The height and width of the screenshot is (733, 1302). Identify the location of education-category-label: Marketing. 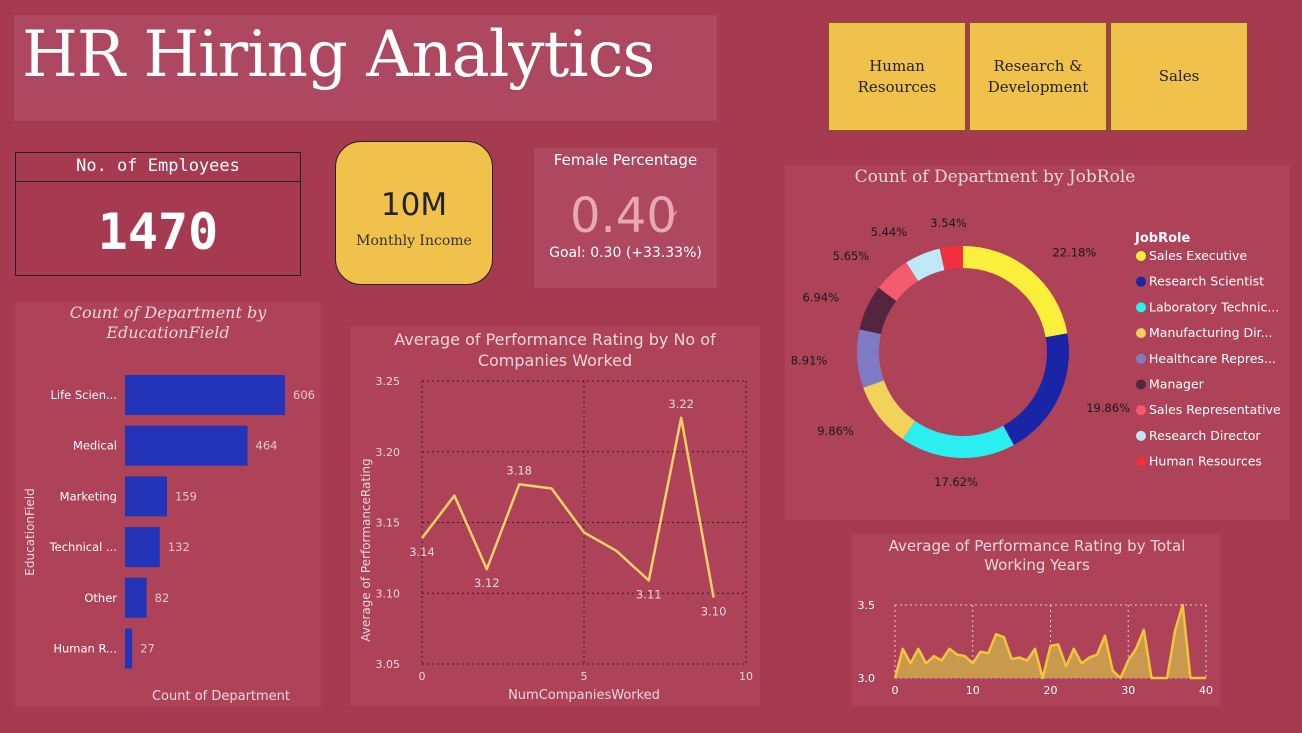
(88, 496).